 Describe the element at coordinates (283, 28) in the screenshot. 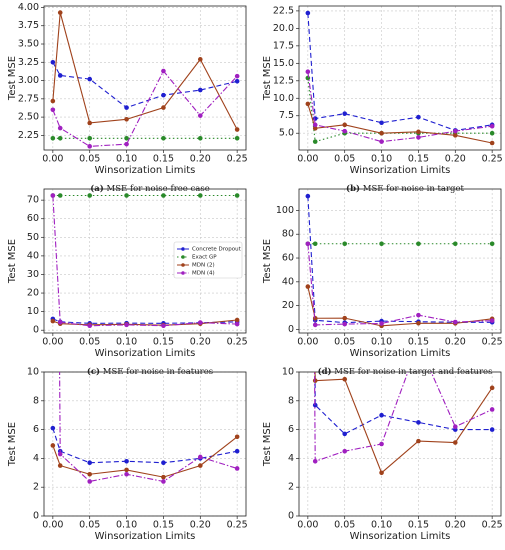

I see `y-tick-label: 20.0` at that location.